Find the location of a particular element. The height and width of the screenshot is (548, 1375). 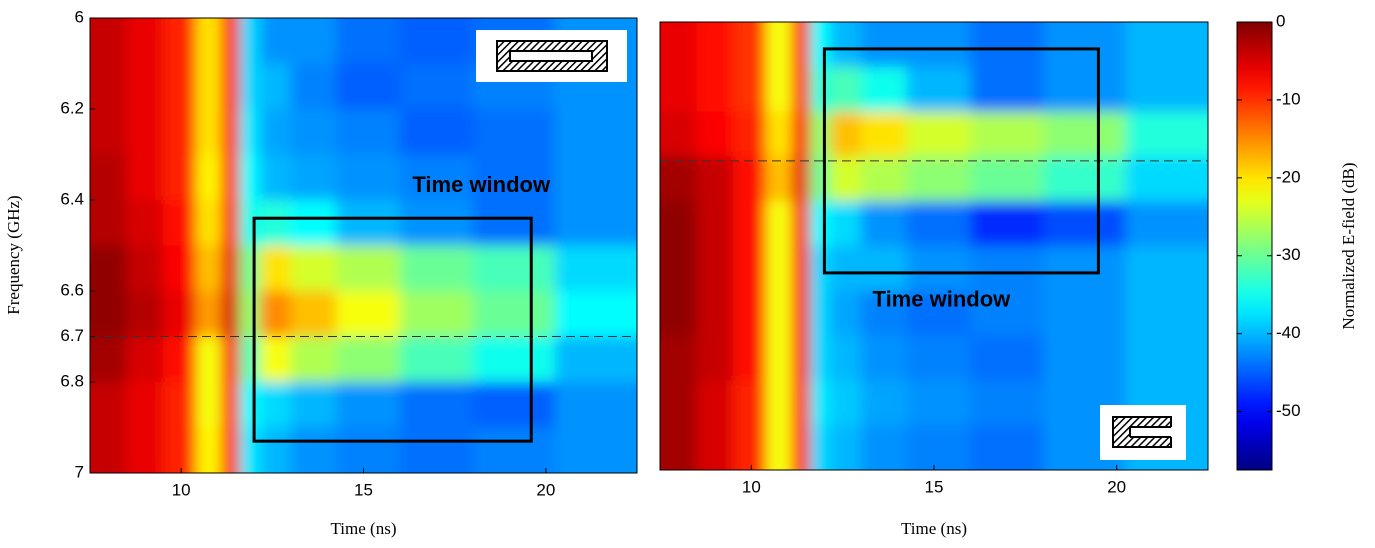

x-tick-label: 10 is located at coordinates (751, 486).